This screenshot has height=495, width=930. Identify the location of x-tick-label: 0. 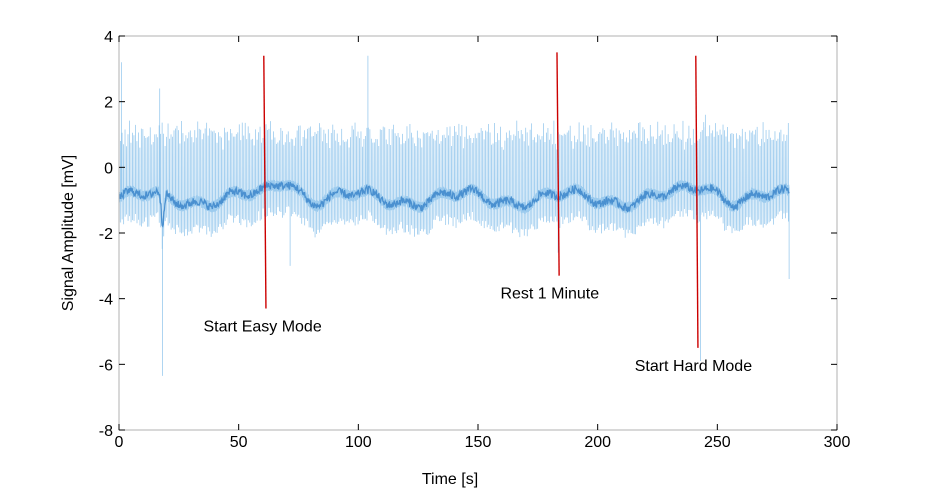
(119, 442).